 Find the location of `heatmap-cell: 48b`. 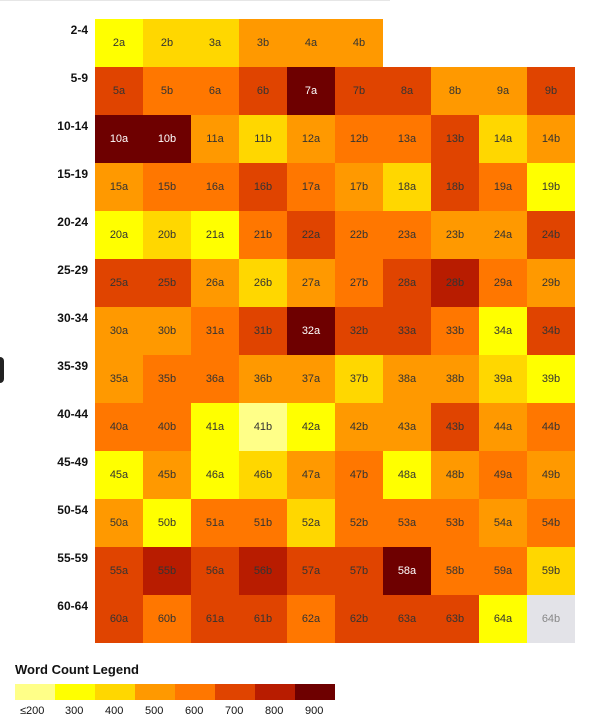

heatmap-cell: 48b is located at coordinates (455, 475).